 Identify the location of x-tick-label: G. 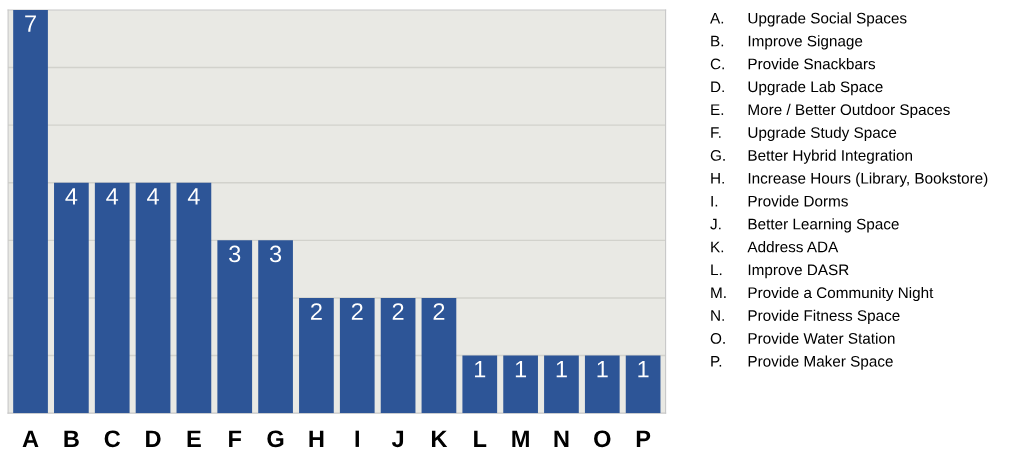
(275, 439).